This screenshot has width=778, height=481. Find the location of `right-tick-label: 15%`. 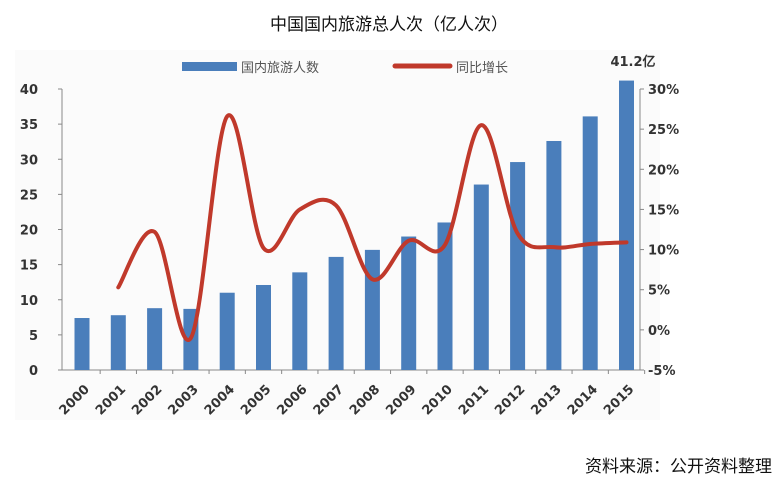

right-tick-label: 15% is located at coordinates (663, 210).